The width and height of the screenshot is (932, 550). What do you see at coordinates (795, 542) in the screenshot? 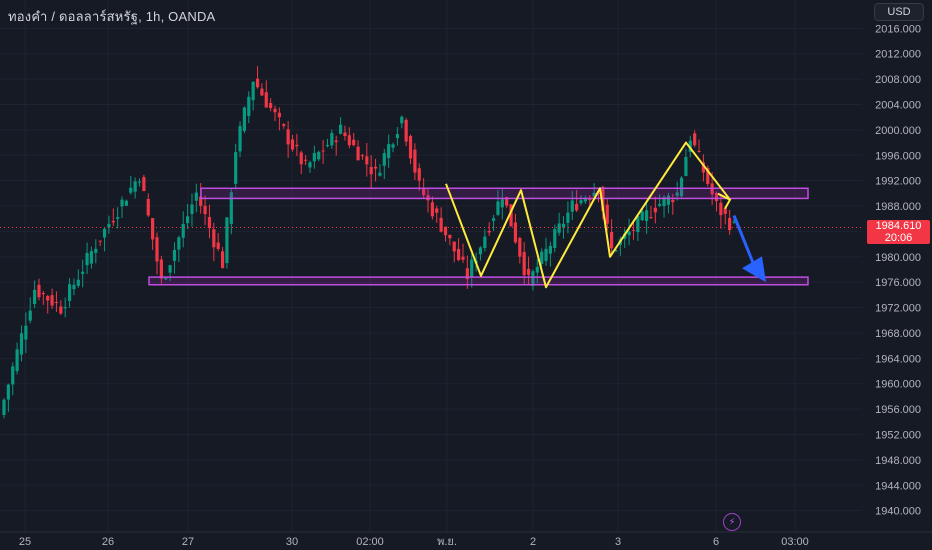
I see `time-tick-label: 03:00` at bounding box center [795, 542].